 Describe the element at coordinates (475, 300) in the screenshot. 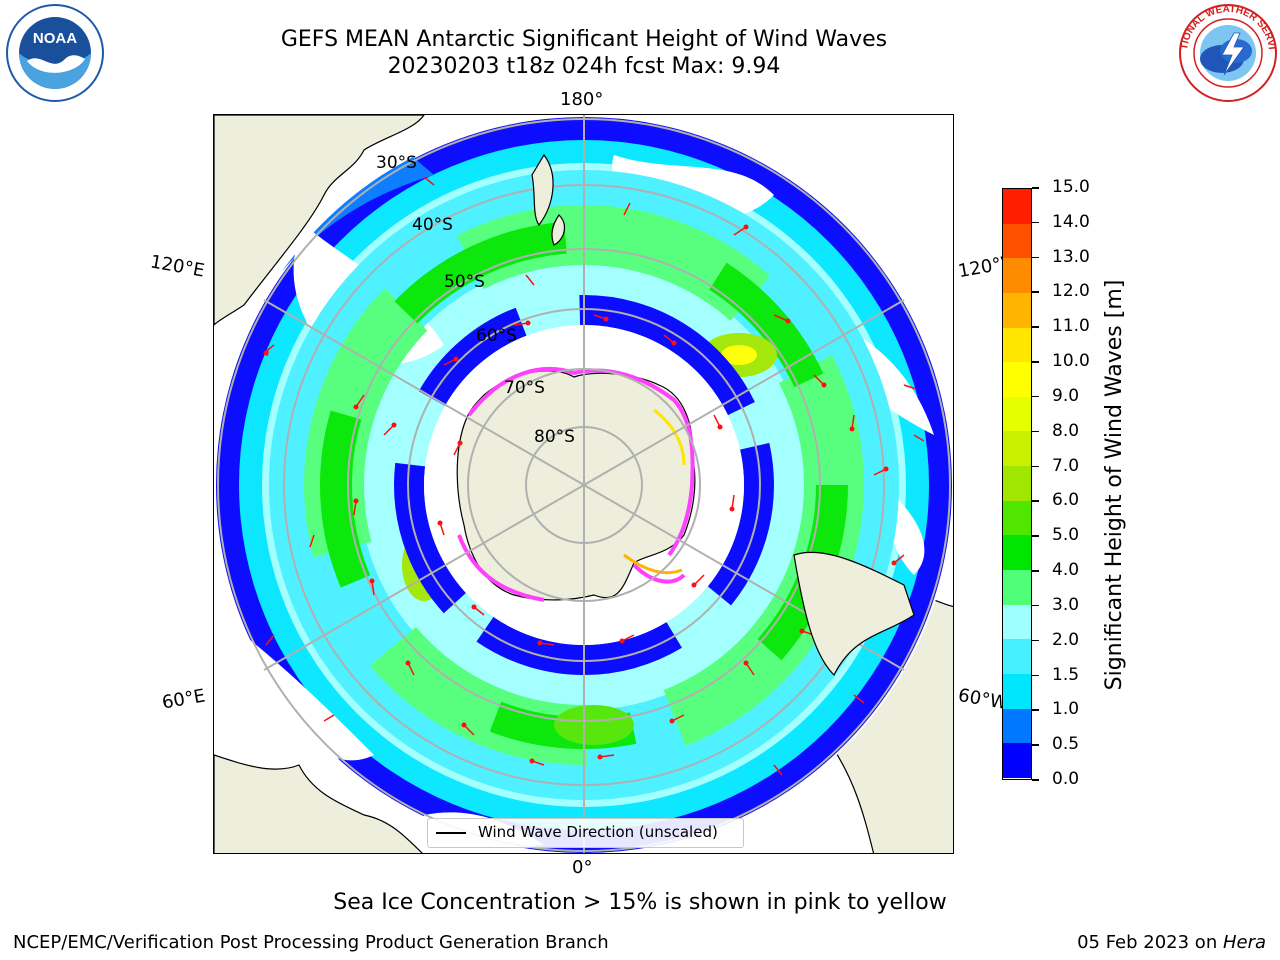

I see `latitude-labels: 30°S 40°S 50°S 60°S 70°S 80°S` at that location.